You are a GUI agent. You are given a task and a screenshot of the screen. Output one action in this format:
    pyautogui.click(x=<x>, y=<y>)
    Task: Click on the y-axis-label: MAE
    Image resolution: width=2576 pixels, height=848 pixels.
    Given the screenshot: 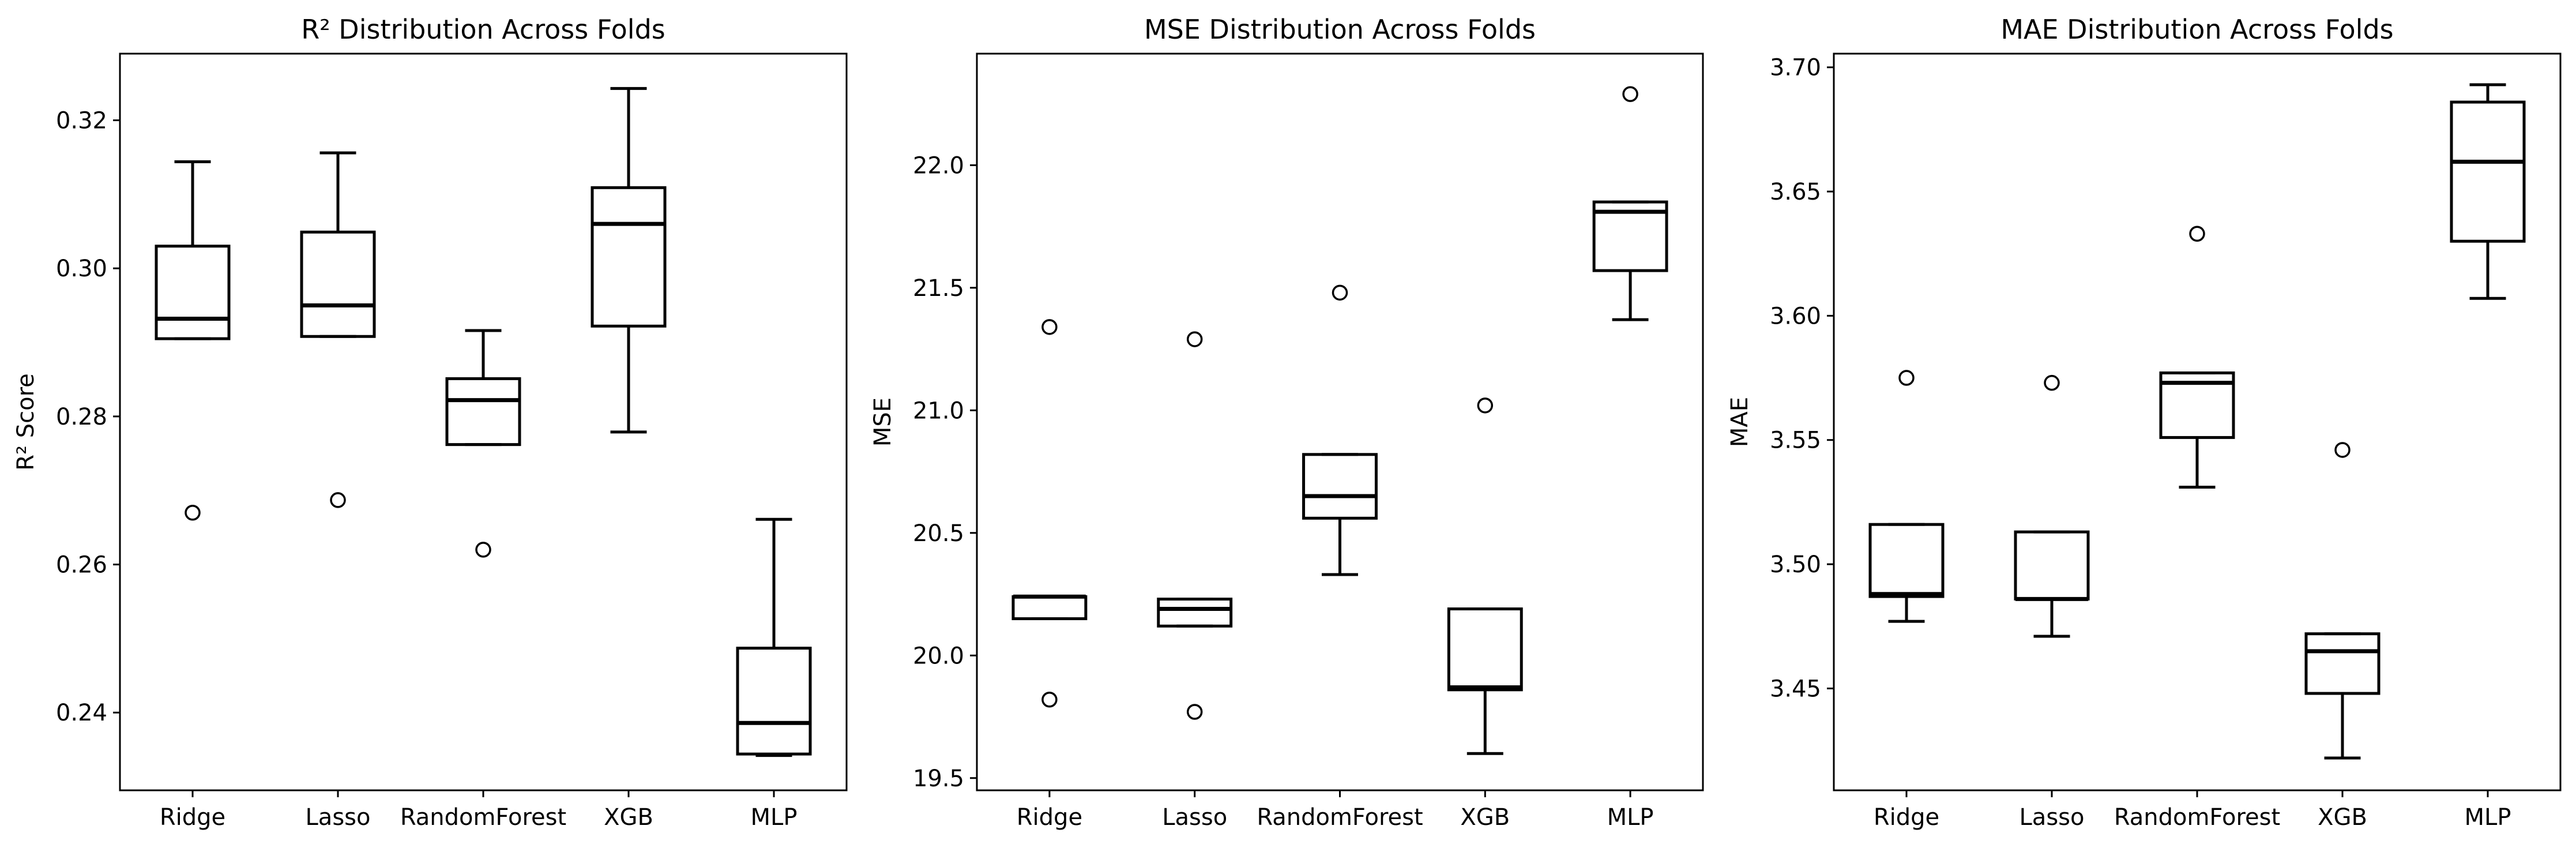 What is the action you would take?
    pyautogui.click(x=1740, y=422)
    